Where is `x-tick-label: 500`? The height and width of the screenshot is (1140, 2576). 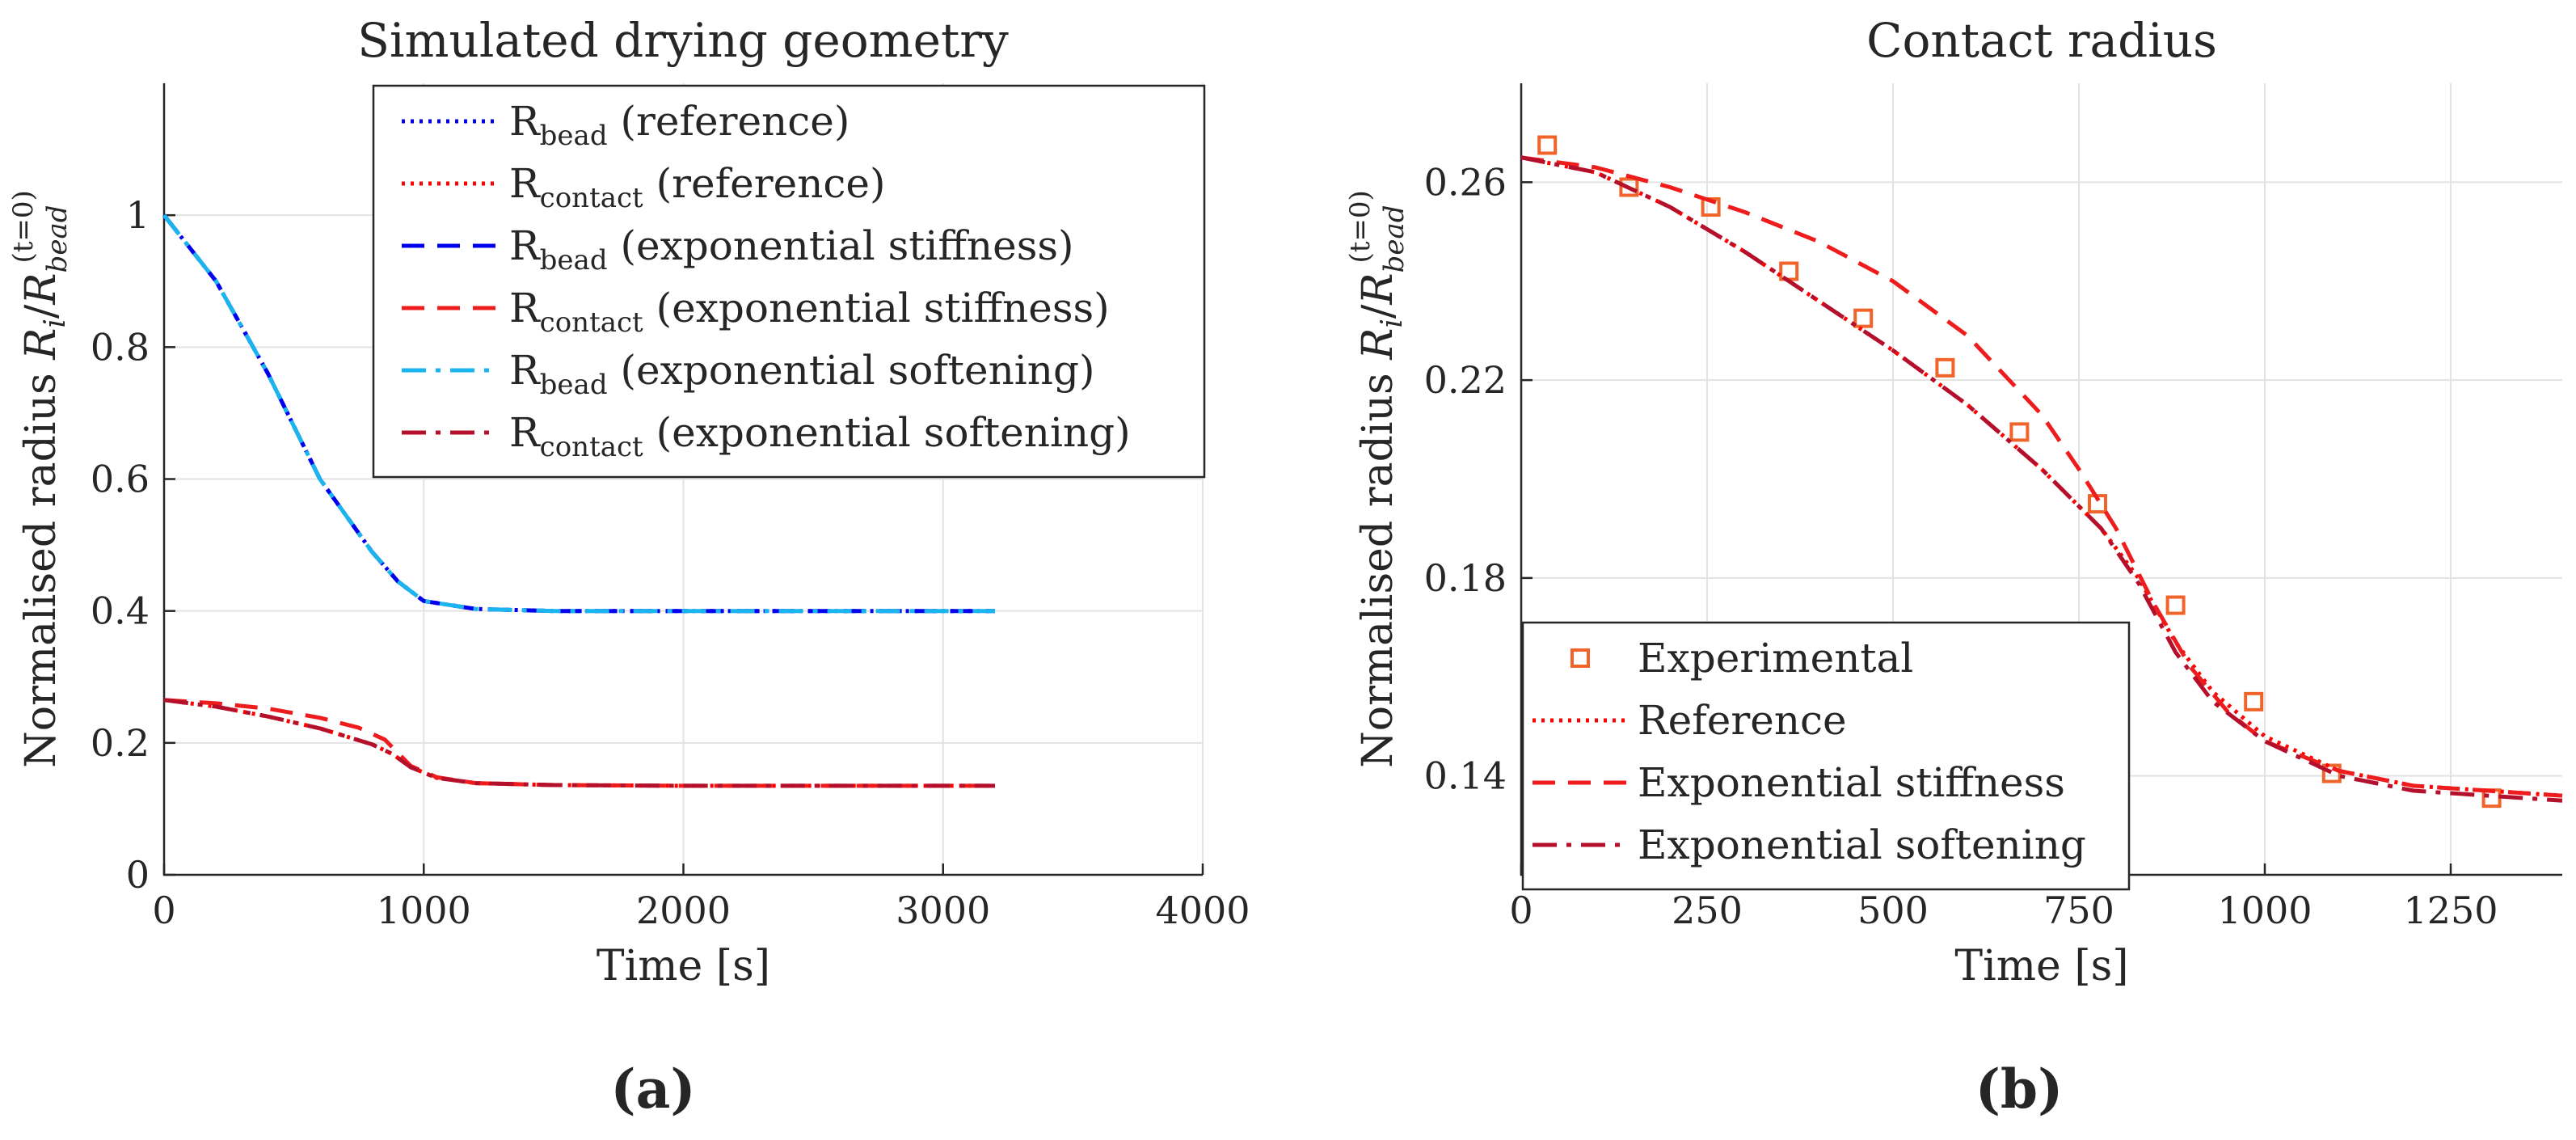
x-tick-label: 500 is located at coordinates (1893, 911).